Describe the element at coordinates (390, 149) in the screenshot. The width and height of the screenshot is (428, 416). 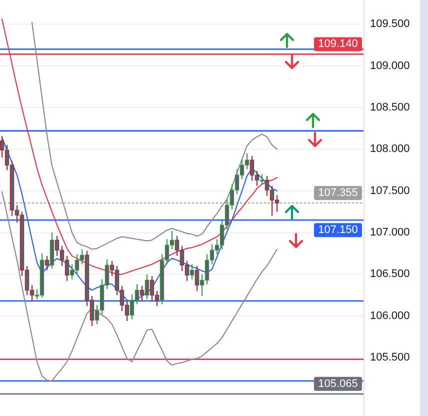
I see `y-tick-label: 108.000` at that location.